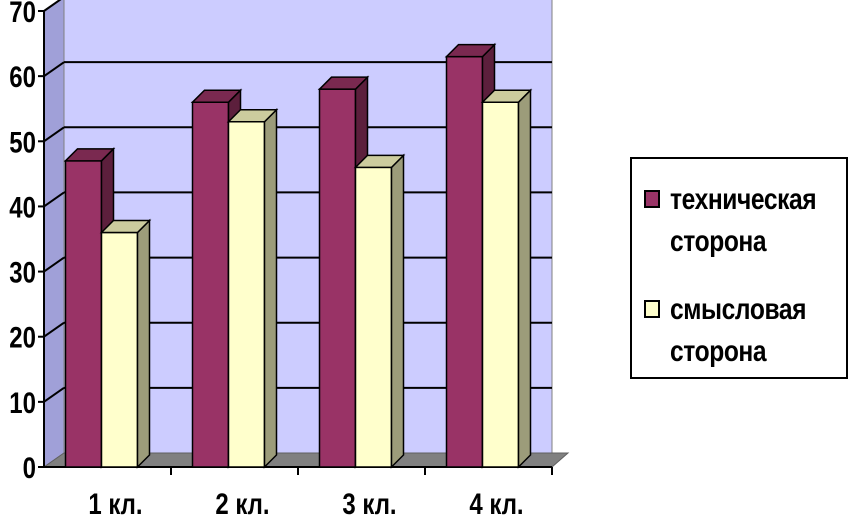 The image size is (852, 529). What do you see at coordinates (22, 142) in the screenshot?
I see `y-tick-label-50: 50` at bounding box center [22, 142].